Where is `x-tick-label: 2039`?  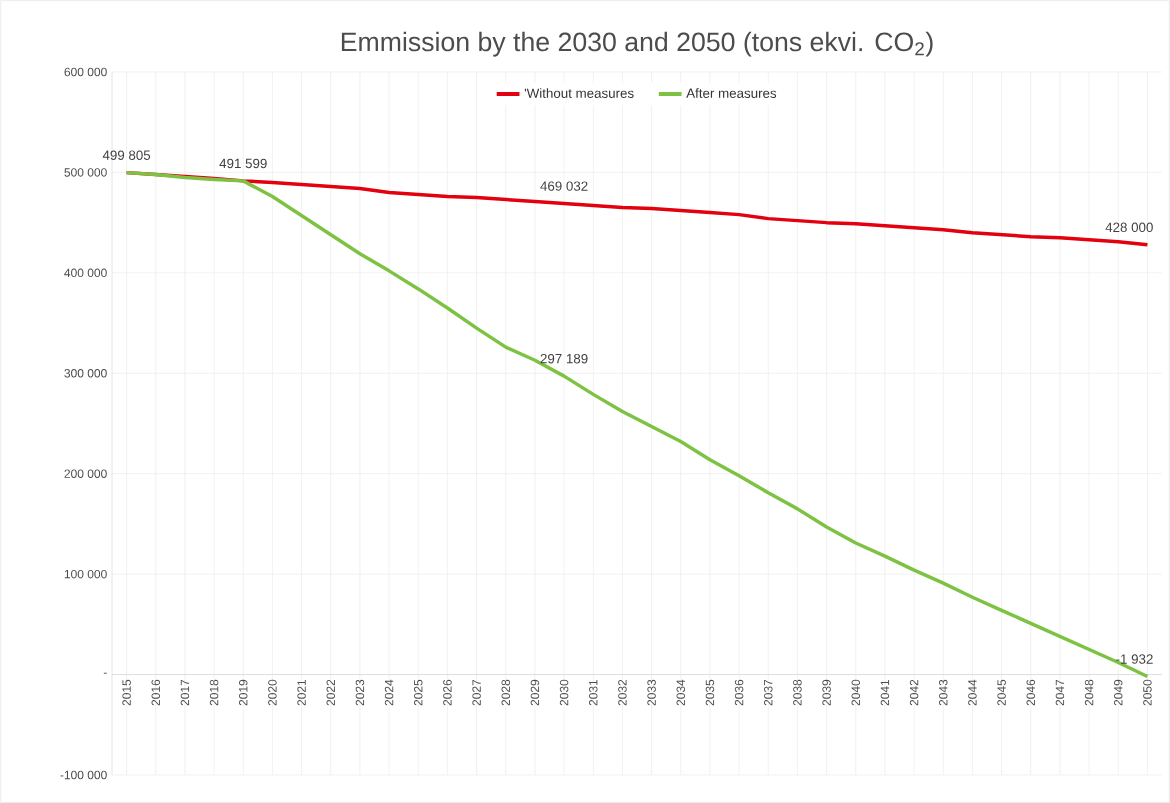 x-tick-label: 2039 is located at coordinates (826, 692).